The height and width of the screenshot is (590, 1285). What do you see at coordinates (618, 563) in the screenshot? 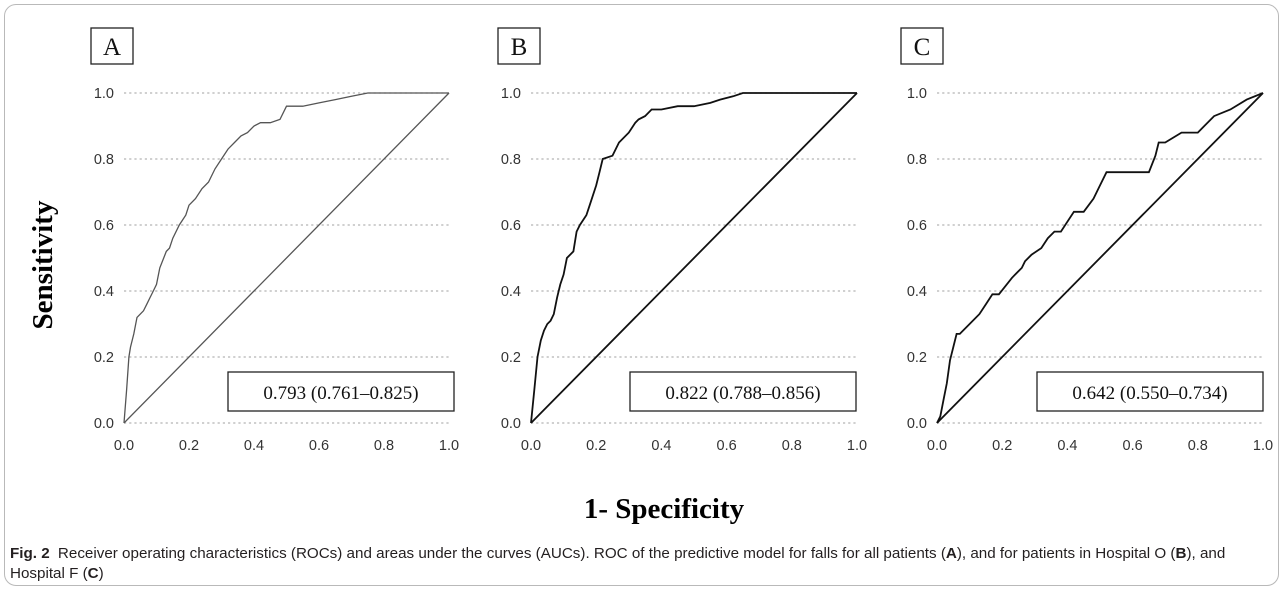
I see `caption-text-3: ), and Hospital F (` at bounding box center [618, 563].